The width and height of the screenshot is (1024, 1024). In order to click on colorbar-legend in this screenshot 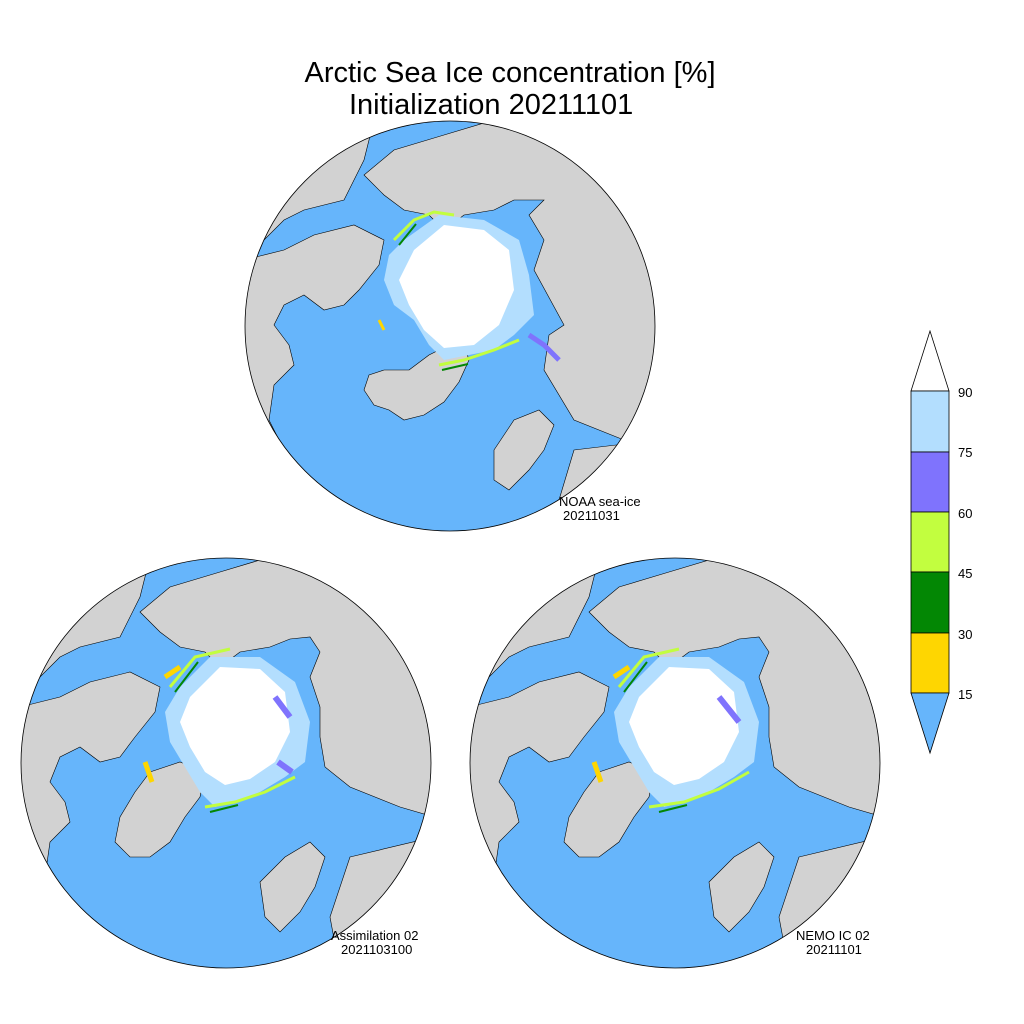, I will do `click(930, 542)`.